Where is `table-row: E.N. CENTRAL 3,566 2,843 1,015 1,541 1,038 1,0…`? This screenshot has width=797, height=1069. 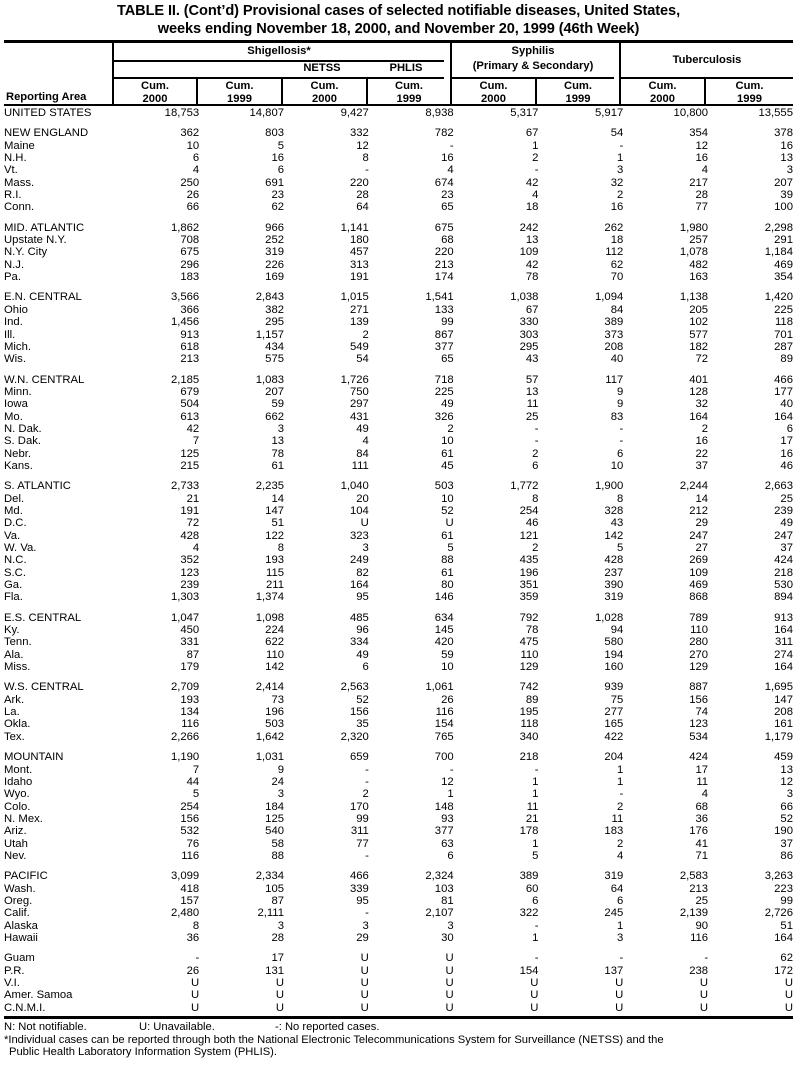 table-row: E.N. CENTRAL 3,566 2,843 1,015 1,541 1,038 1,0… is located at coordinates (398, 297).